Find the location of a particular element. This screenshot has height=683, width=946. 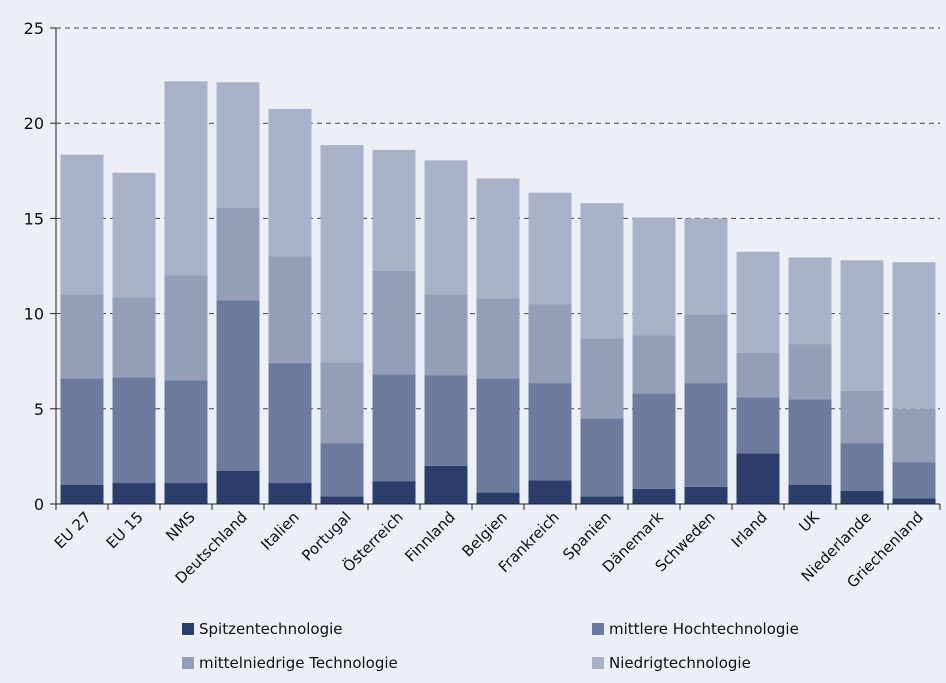

y-axis-labels: 0 5 10 15 20 25 is located at coordinates (34, 266).